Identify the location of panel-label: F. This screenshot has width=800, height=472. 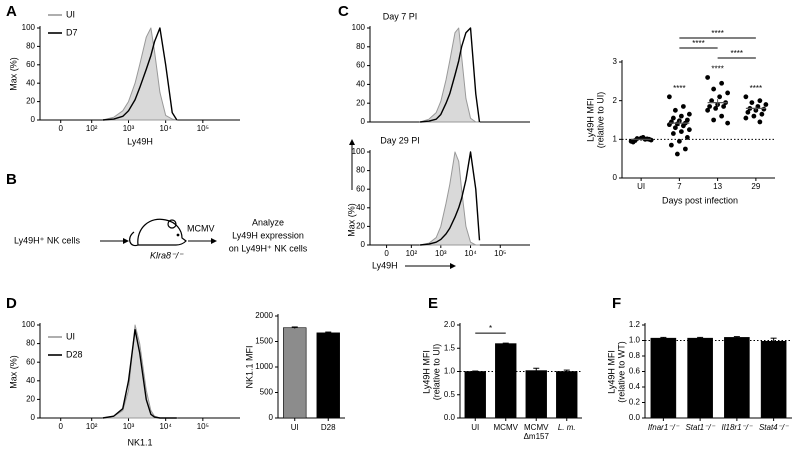
(616, 303).